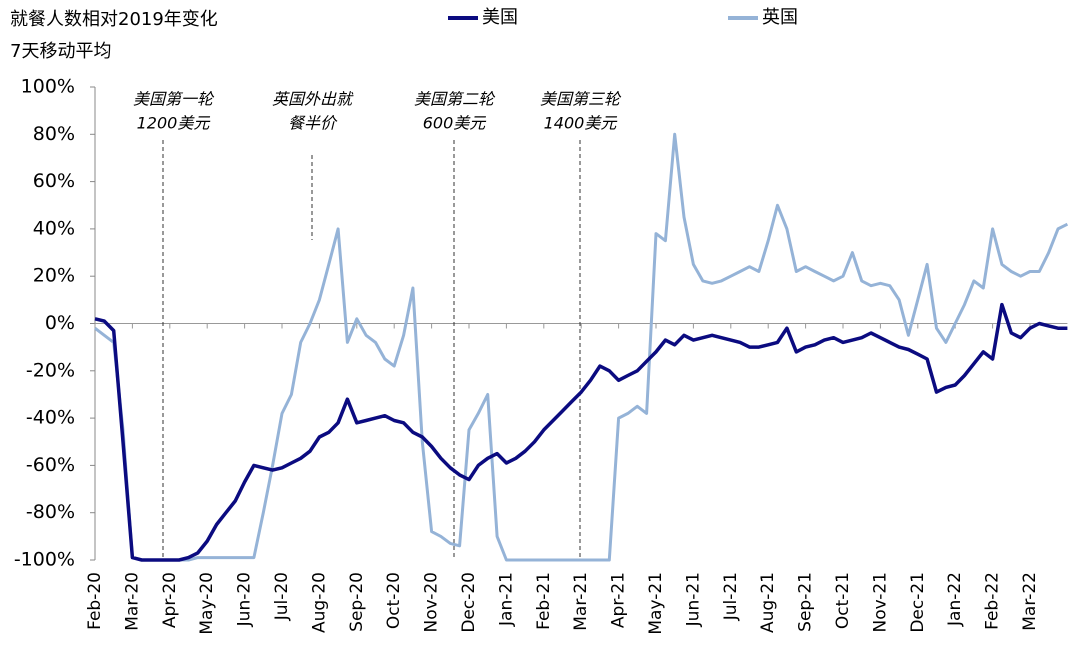  Describe the element at coordinates (48, 87) in the screenshot. I see `y-tick-label: 100%` at that location.